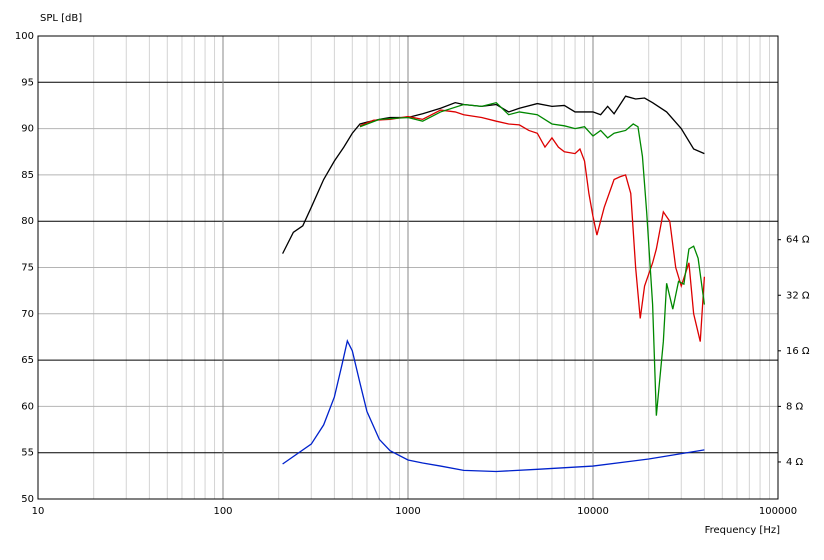  I want to click on y2-tick-label: 64 Ω, so click(798, 240).